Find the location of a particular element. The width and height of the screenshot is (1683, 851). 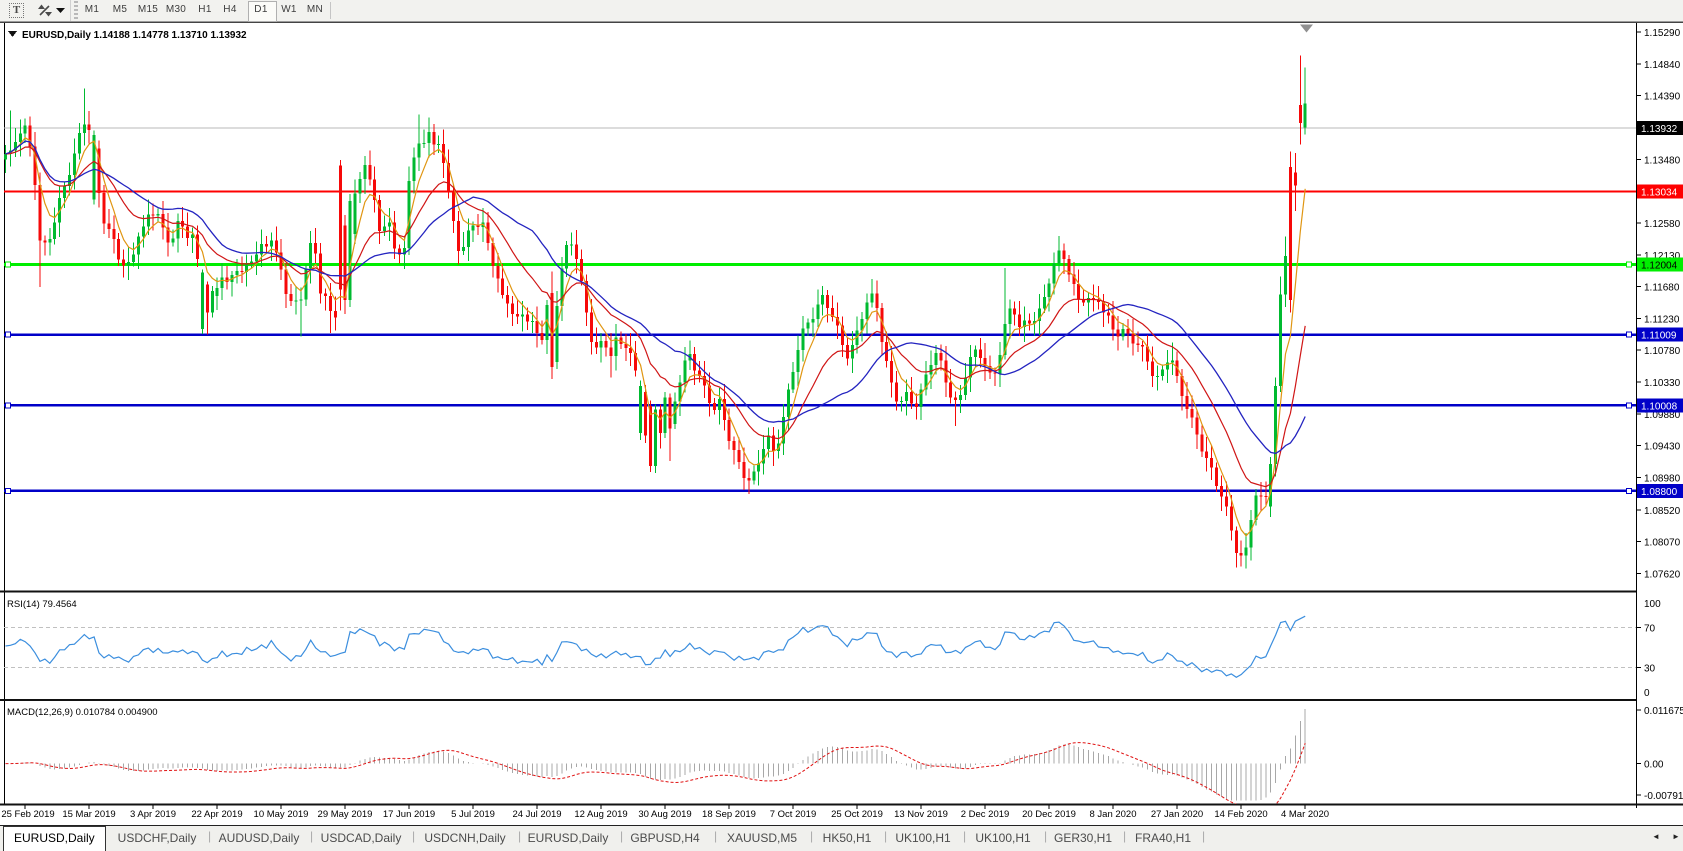

svg-text: 30 is located at coordinates (1650, 669).